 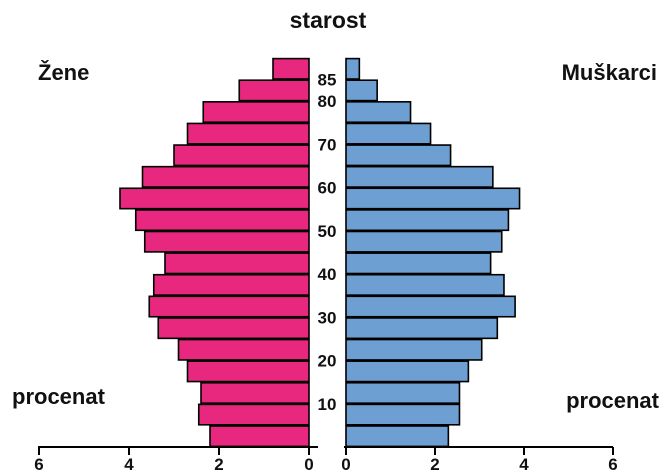 What do you see at coordinates (327, 144) in the screenshot?
I see `age-label: 70` at bounding box center [327, 144].